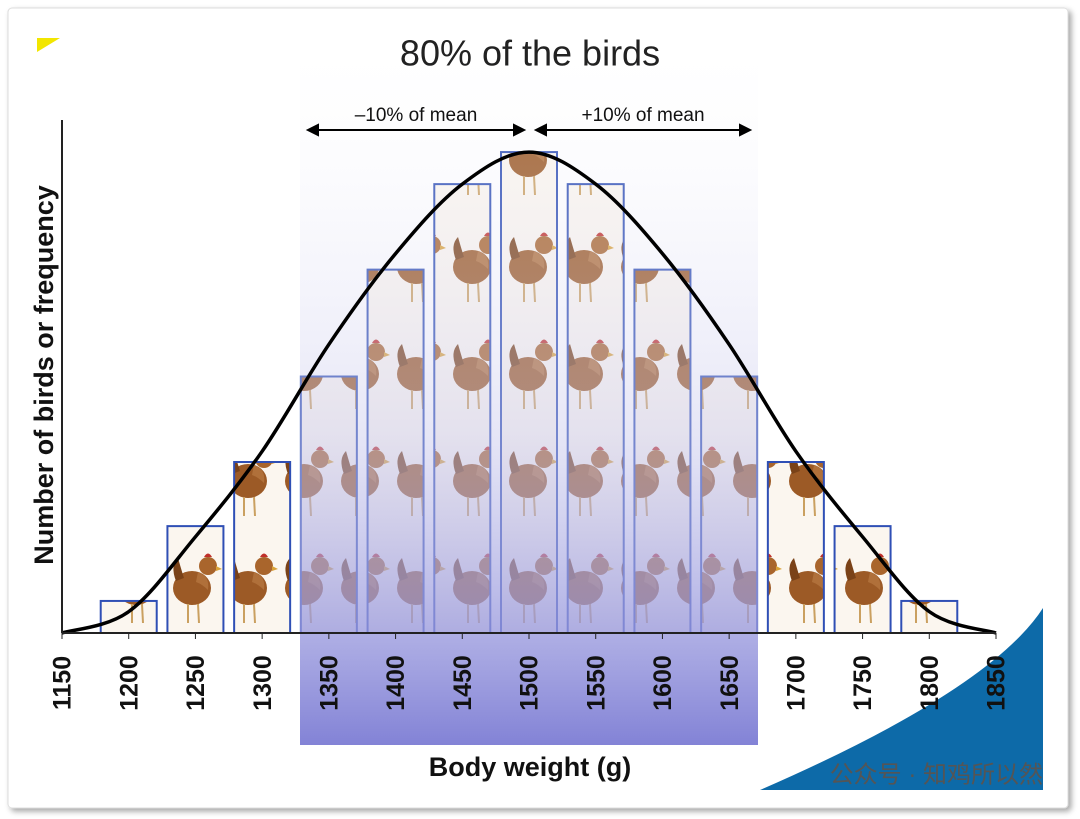 The height and width of the screenshot is (819, 1080). What do you see at coordinates (930, 683) in the screenshot?
I see `x-tick-label: 1800` at bounding box center [930, 683].